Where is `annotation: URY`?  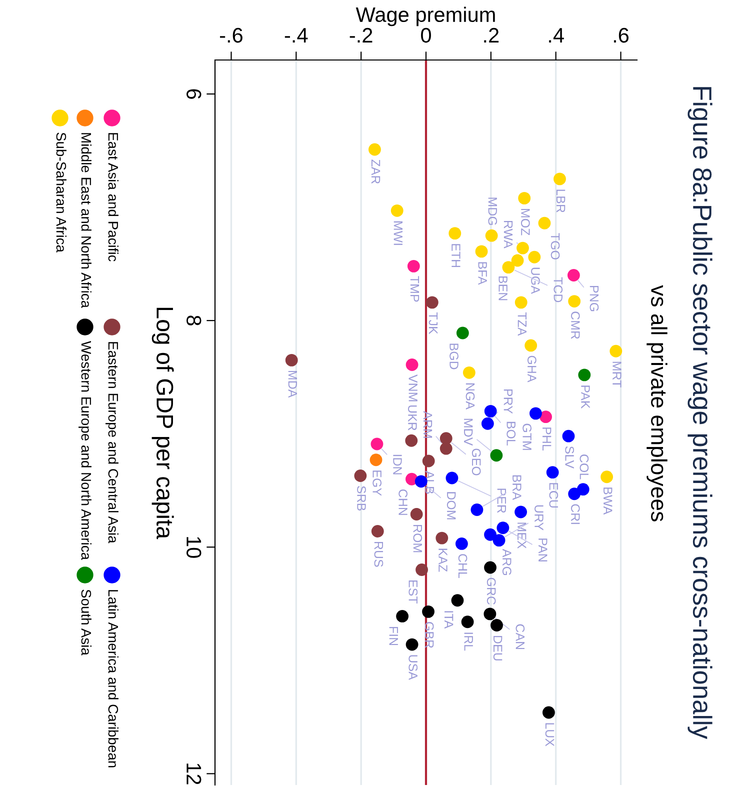 annotation: URY is located at coordinates (539, 517).